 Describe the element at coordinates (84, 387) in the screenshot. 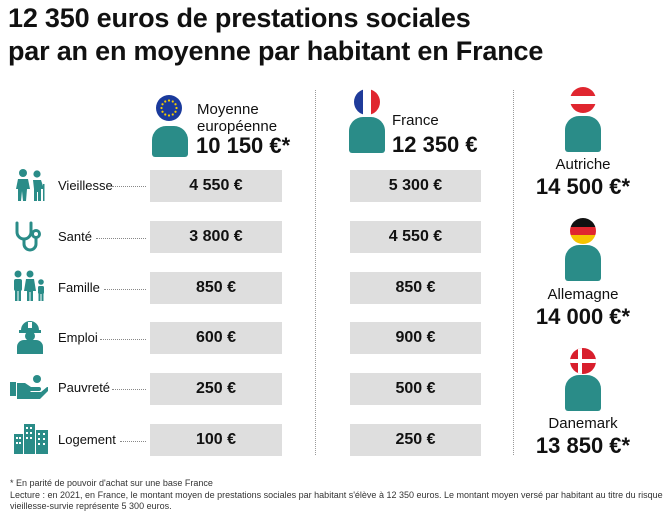

I see `row-label: Pauvreté` at that location.